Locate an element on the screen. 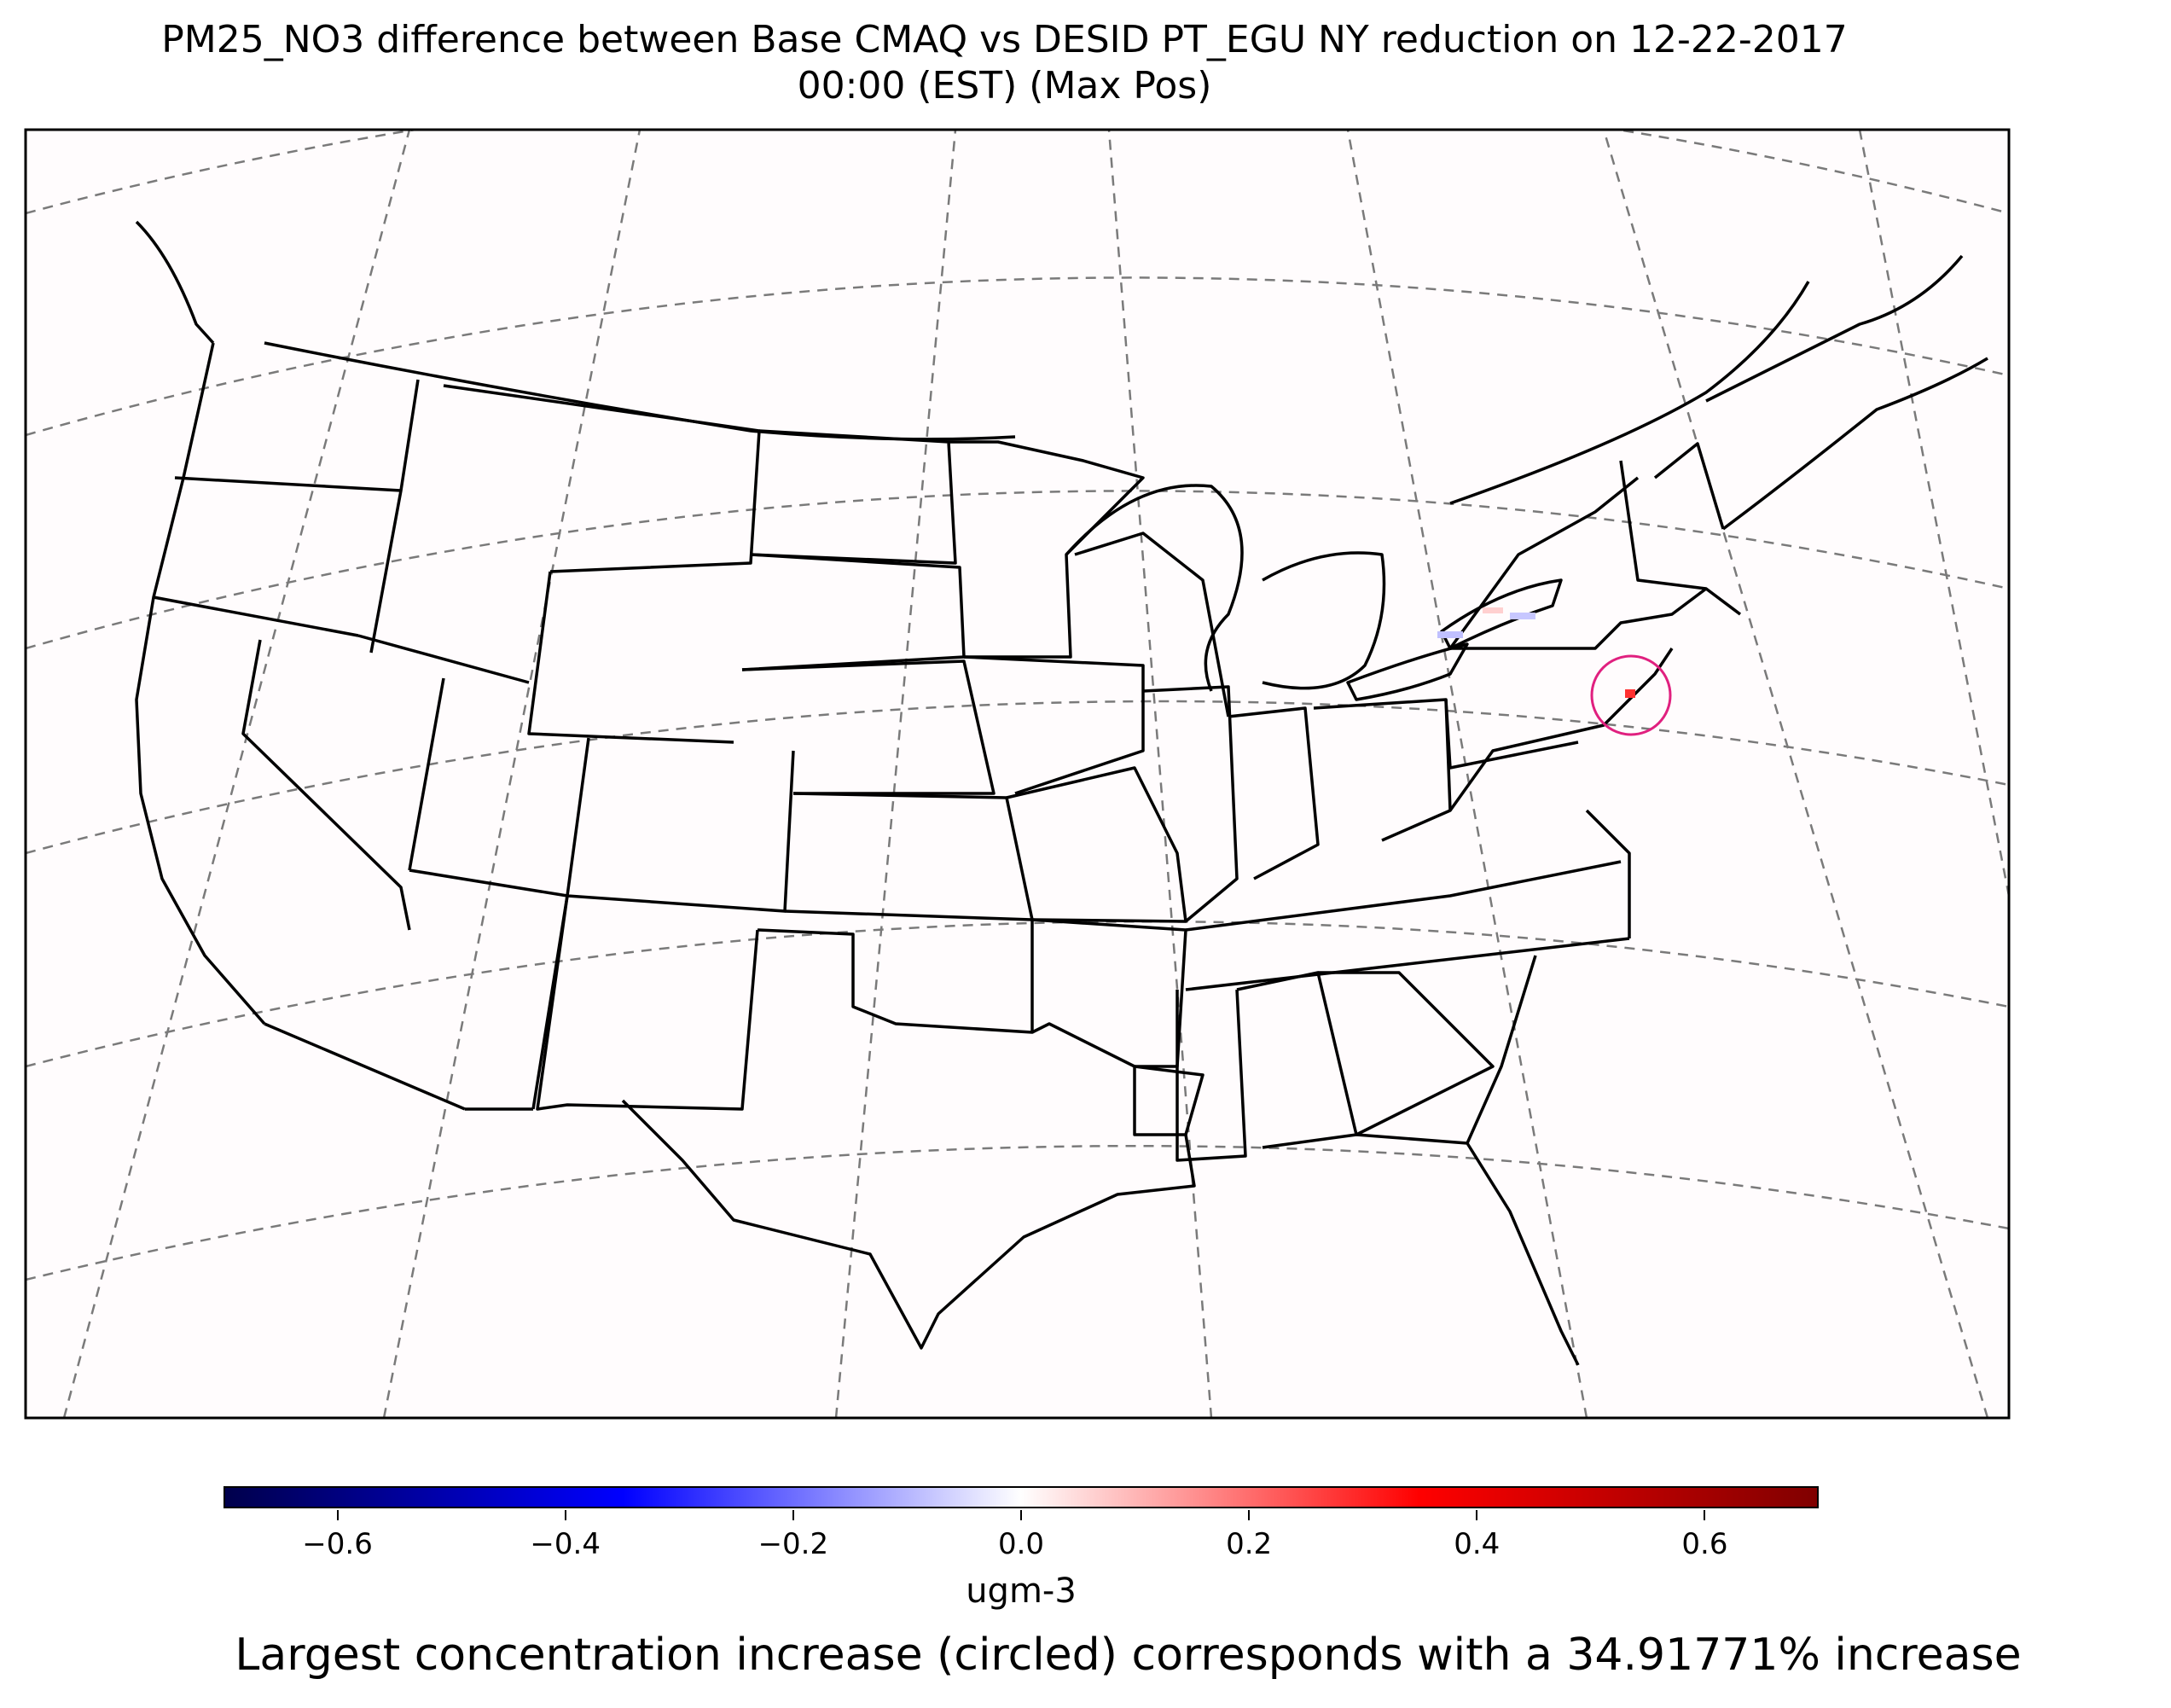 The image size is (2171, 1708). positive-patch-ny is located at coordinates (1493, 610).